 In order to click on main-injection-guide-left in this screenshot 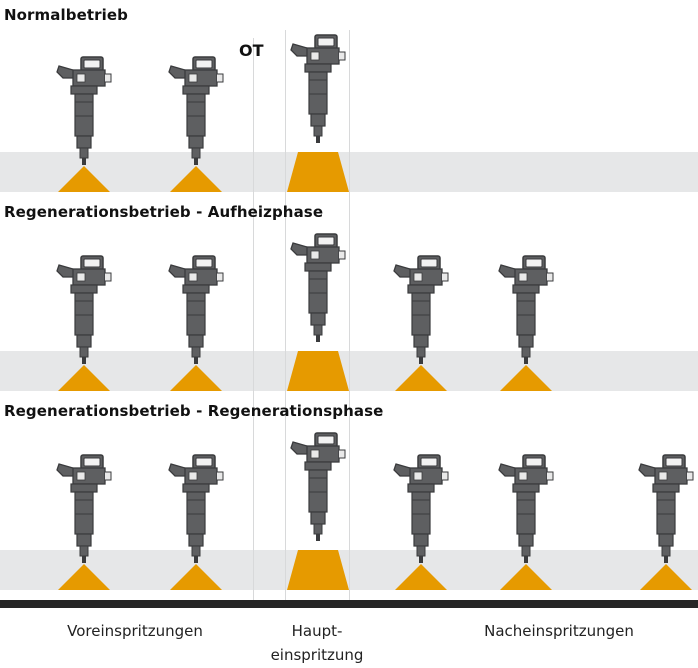, I will do `click(285, 315)`.